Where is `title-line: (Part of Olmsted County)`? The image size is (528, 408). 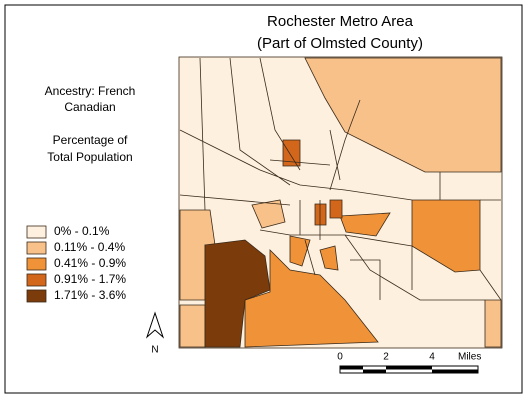 title-line: (Part of Olmsted County) is located at coordinates (340, 43).